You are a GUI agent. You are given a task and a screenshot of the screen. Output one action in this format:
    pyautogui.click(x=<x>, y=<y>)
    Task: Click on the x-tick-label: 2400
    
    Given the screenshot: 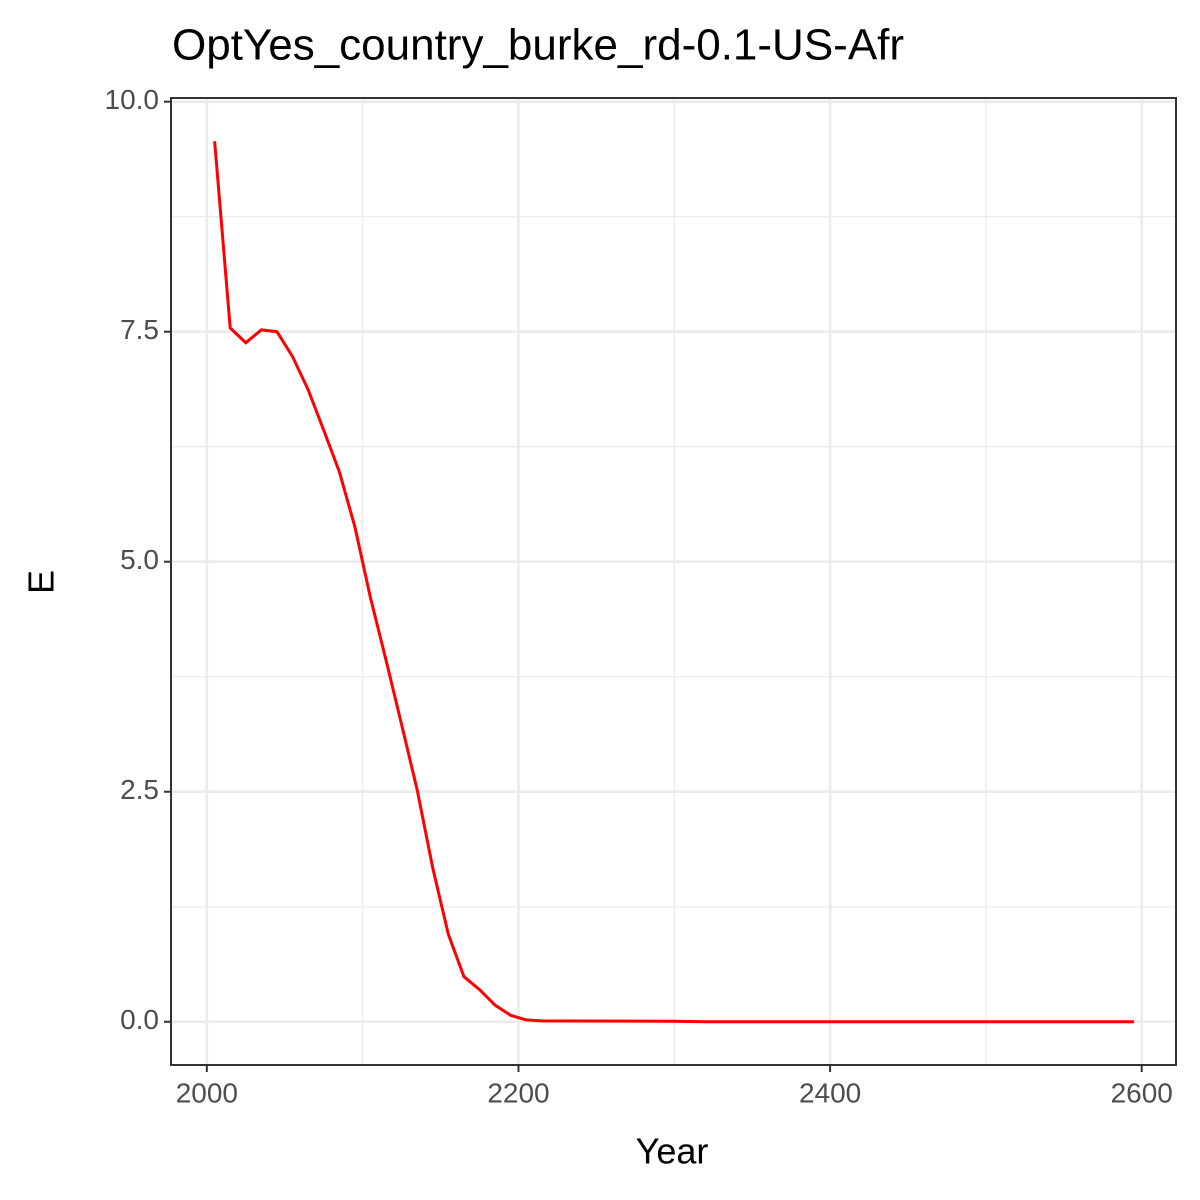 What is the action you would take?
    pyautogui.click(x=830, y=1092)
    